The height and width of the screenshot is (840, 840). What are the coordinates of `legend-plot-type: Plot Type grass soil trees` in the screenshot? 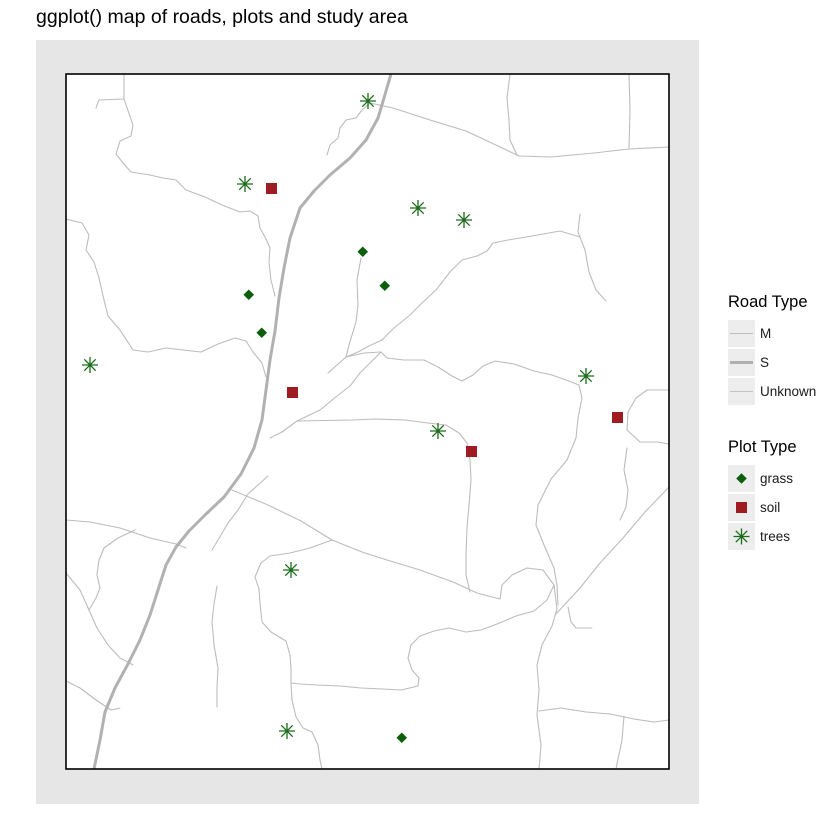 It's located at (762, 494).